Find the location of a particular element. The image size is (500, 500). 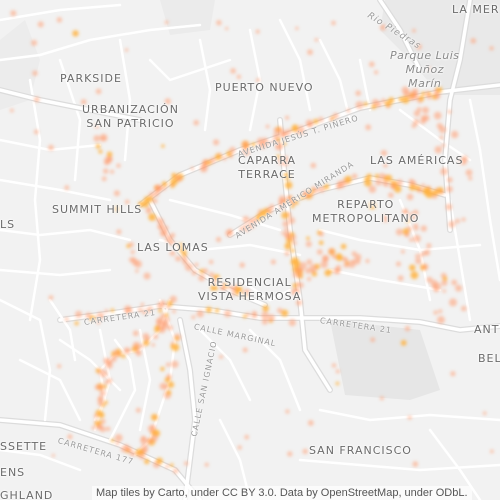

neighborhood-label-left-ens: ENS is located at coordinates (13, 472).